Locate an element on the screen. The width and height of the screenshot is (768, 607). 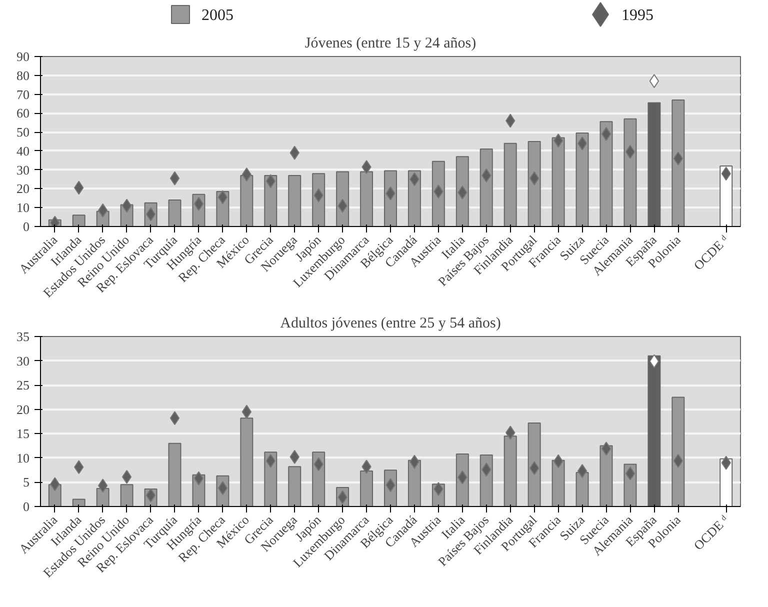
y-tick-label: 80 is located at coordinates (23, 75).